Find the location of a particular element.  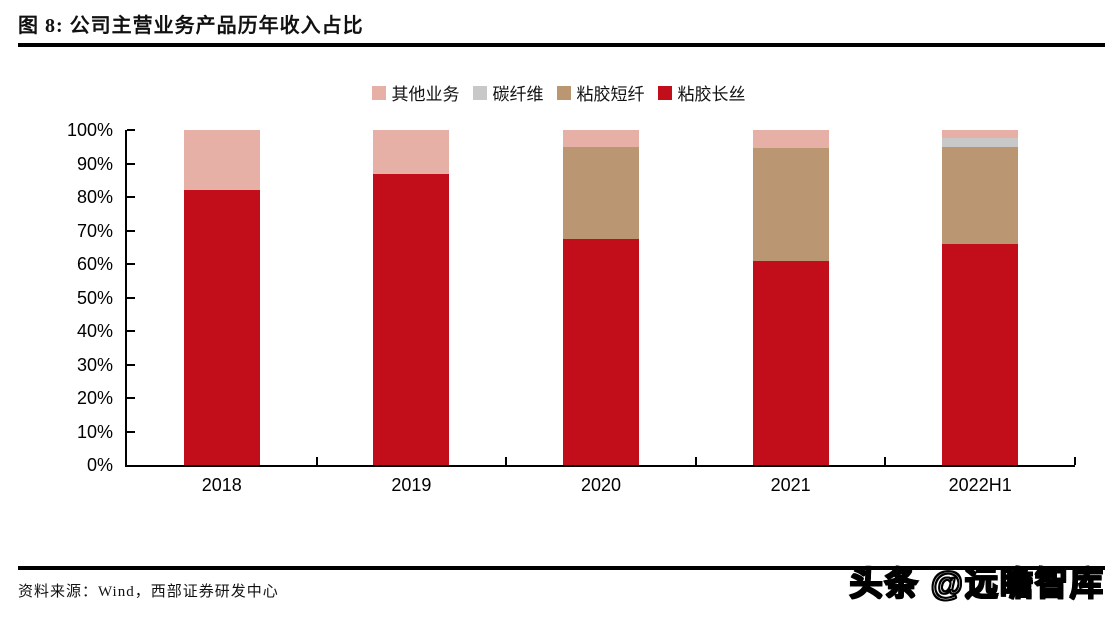

legend-item: 粘胶短纤 is located at coordinates (600, 92).